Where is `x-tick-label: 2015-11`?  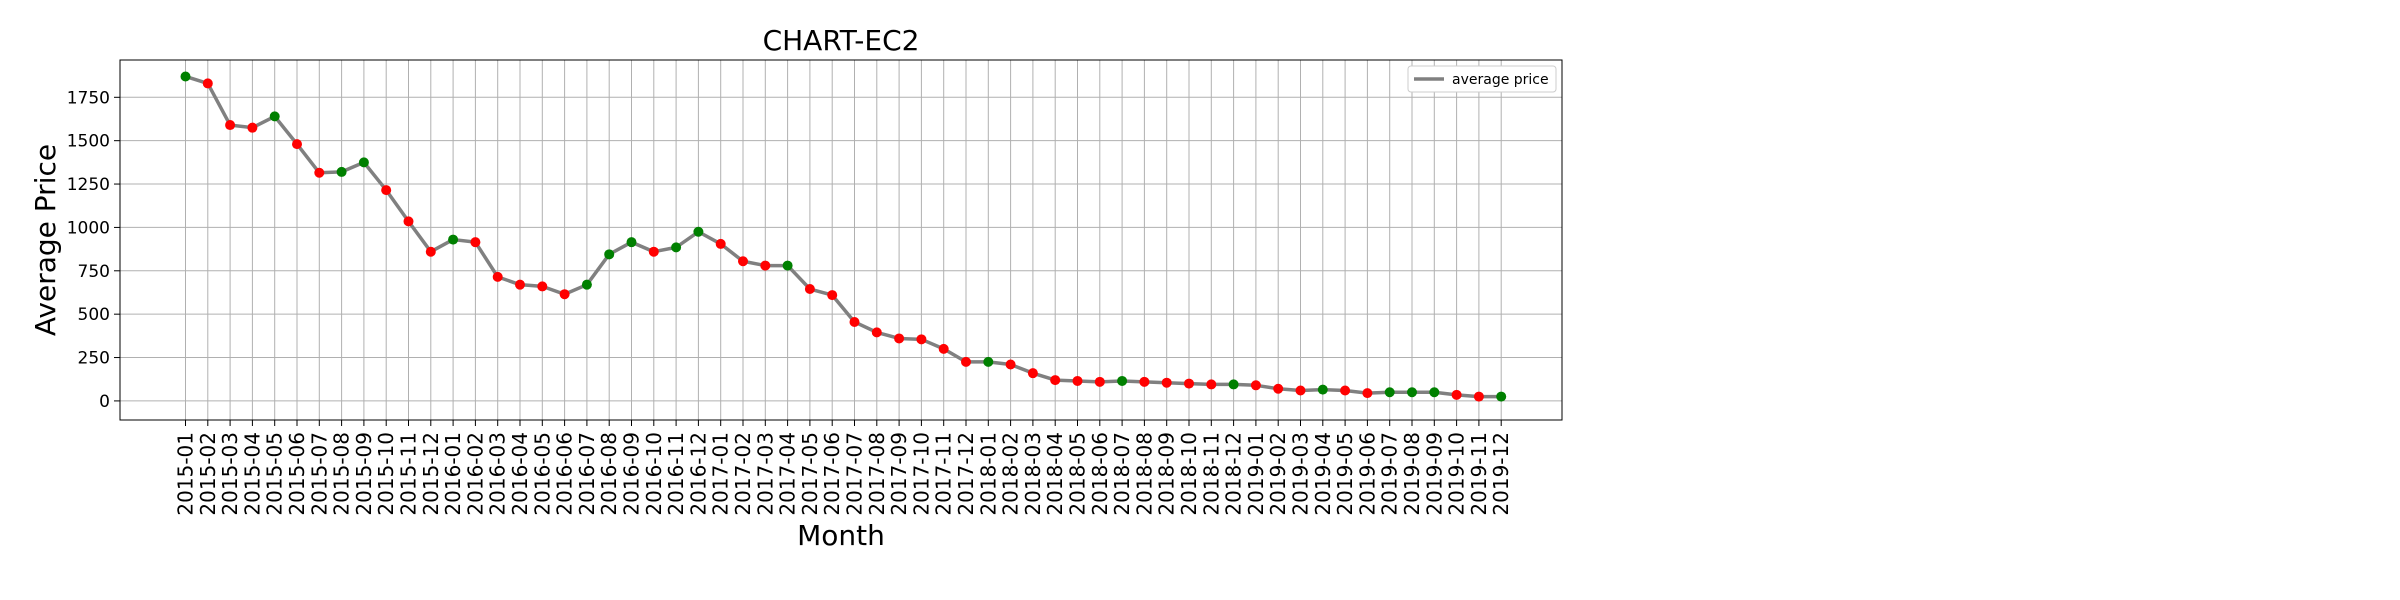
x-tick-label: 2015-11 is located at coordinates (409, 474).